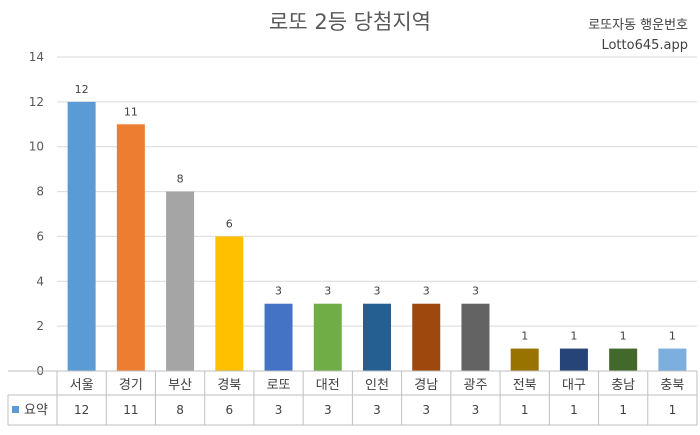 The image size is (700, 435). What do you see at coordinates (131, 385) in the screenshot?
I see `category-label: 경기` at bounding box center [131, 385].